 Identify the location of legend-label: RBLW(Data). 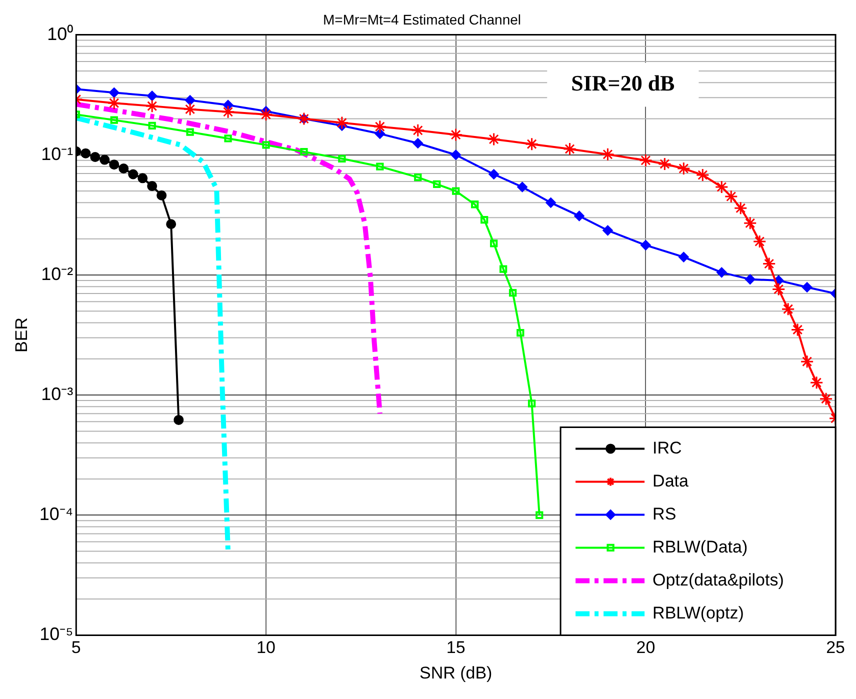
(700, 546).